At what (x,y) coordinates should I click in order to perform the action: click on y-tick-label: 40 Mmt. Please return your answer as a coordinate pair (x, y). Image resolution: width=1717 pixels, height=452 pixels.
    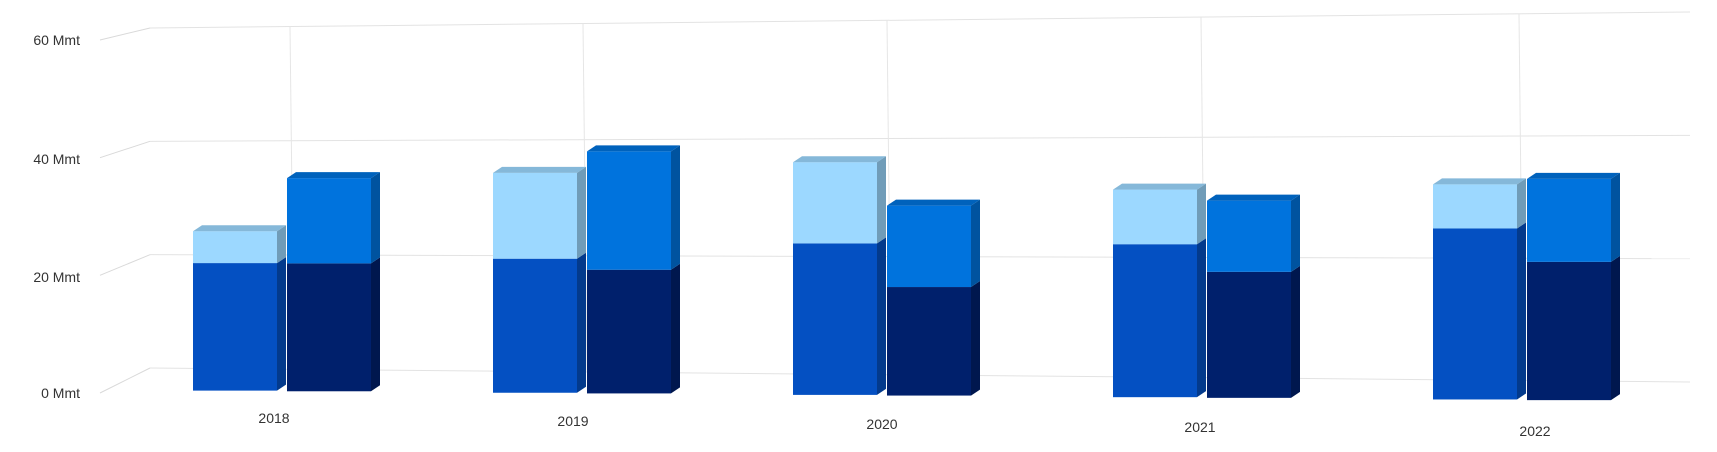
    Looking at the image, I should click on (56, 159).